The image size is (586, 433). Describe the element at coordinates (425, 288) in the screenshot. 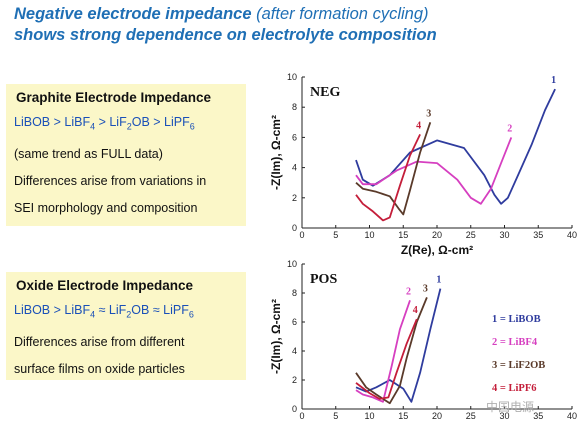

I see `pos-curve-label-3: 3` at that location.